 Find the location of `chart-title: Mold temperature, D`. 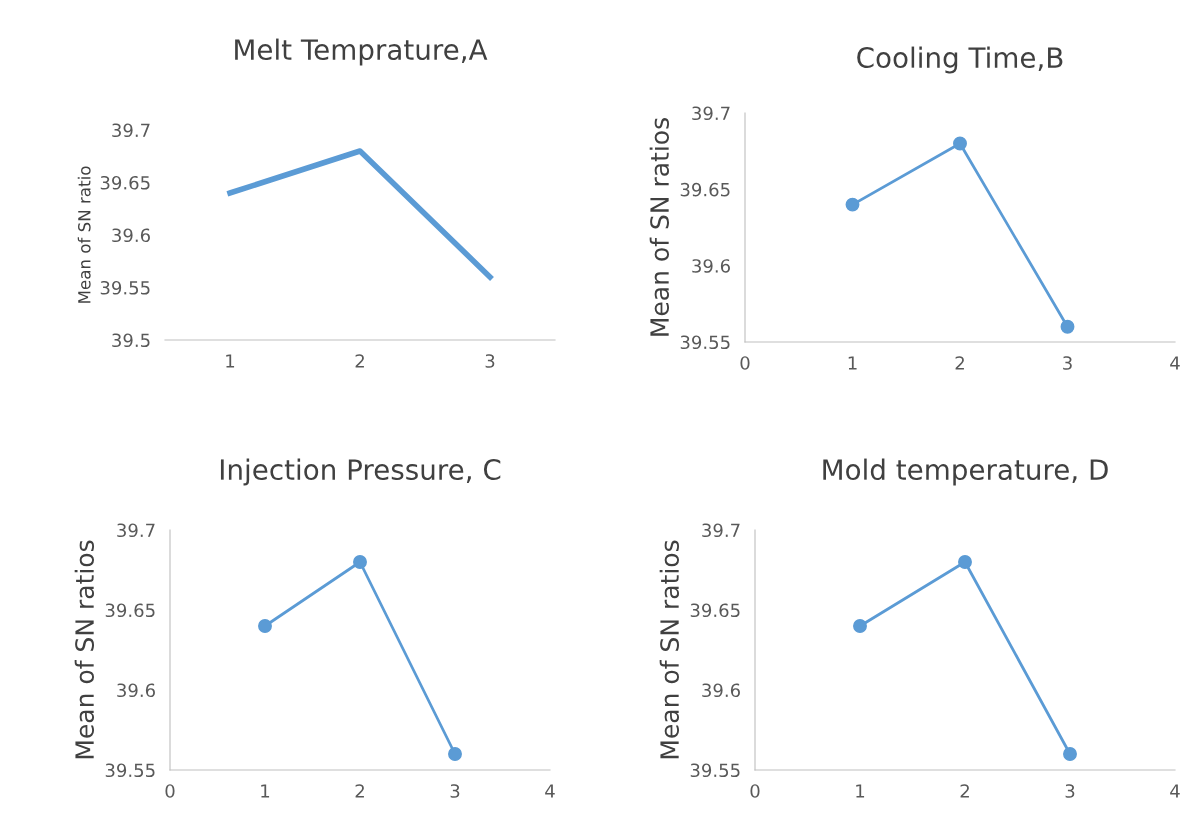

chart-title: Mold temperature, D is located at coordinates (965, 472).